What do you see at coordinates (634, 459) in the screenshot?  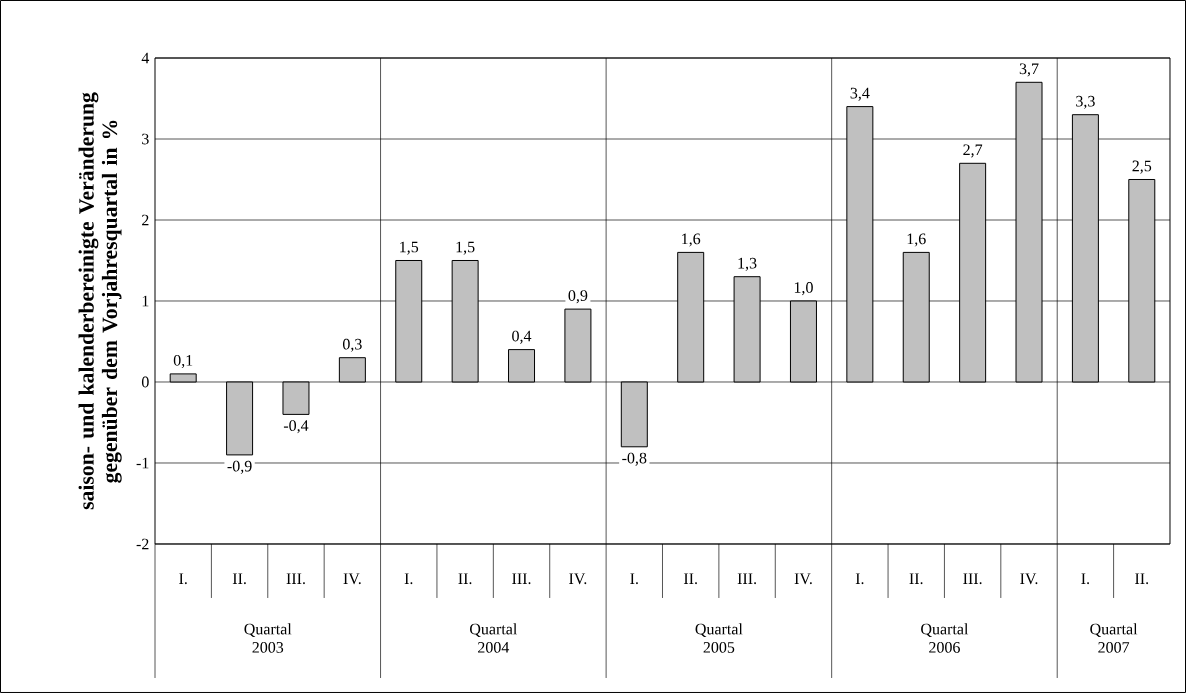 I see `data-label: -0,8` at bounding box center [634, 459].